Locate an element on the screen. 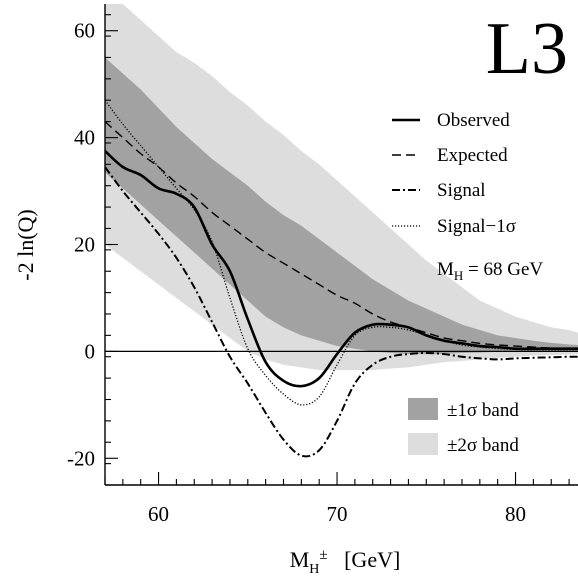  legend-label-expected: Expected is located at coordinates (472, 155).